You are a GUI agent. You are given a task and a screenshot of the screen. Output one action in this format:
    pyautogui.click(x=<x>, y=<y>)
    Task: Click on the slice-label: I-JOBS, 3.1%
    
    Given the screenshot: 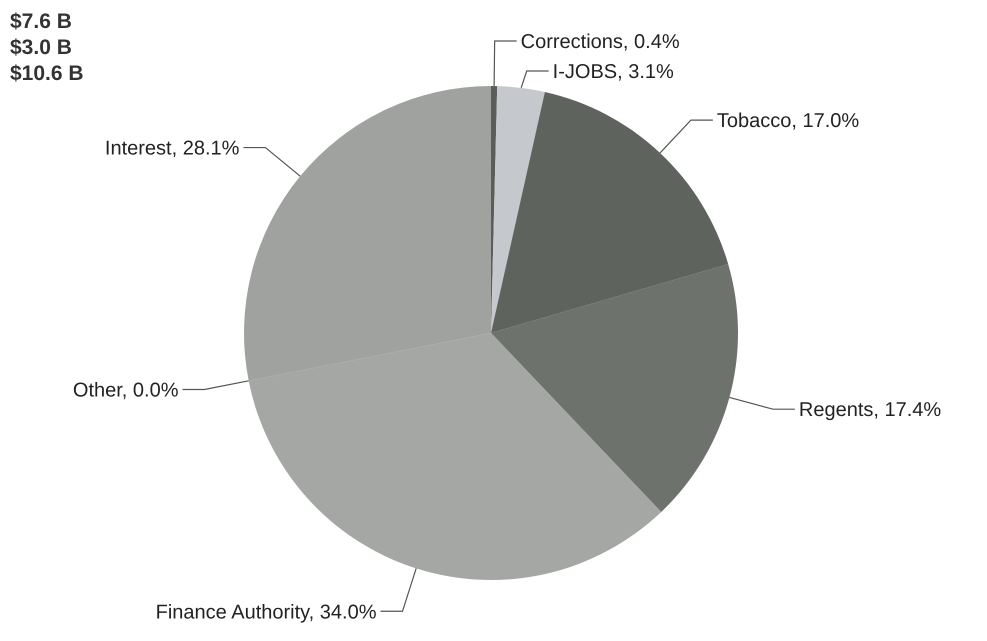 What is the action you would take?
    pyautogui.click(x=613, y=72)
    